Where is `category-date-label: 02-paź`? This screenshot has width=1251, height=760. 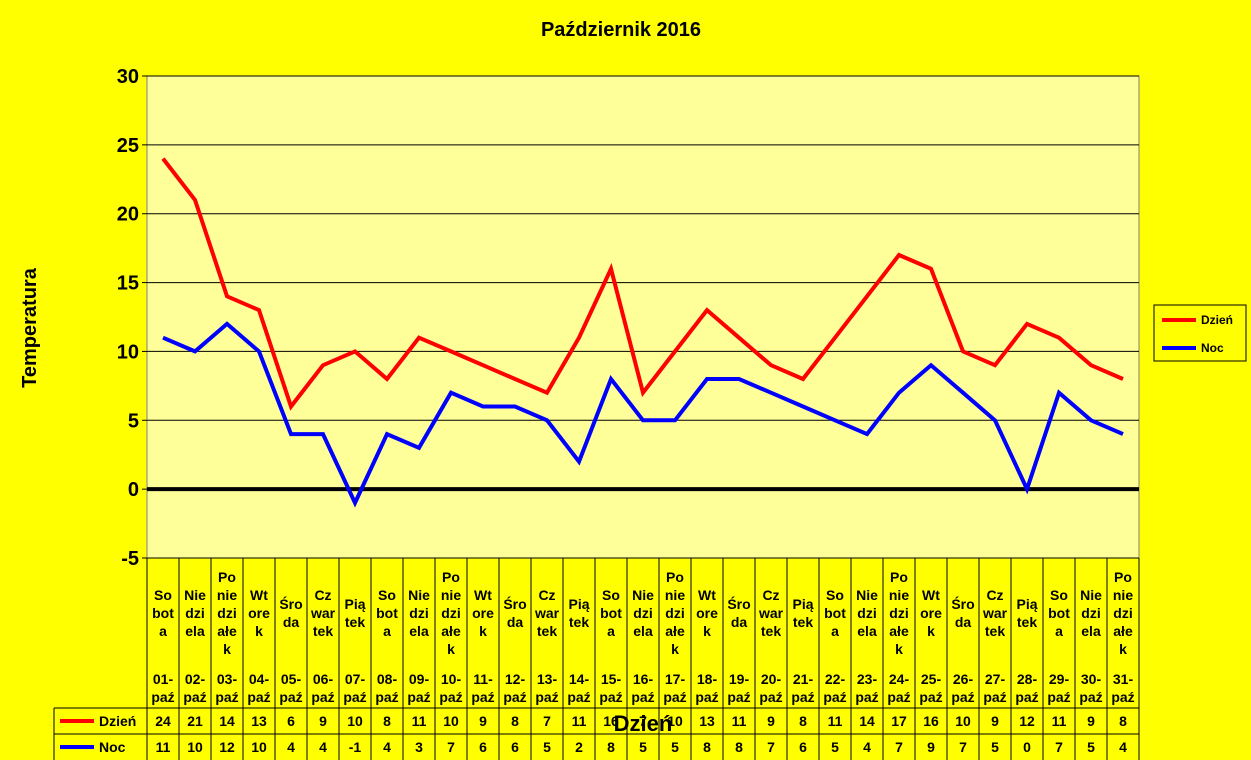 category-date-label: 02-paź is located at coordinates (194, 688).